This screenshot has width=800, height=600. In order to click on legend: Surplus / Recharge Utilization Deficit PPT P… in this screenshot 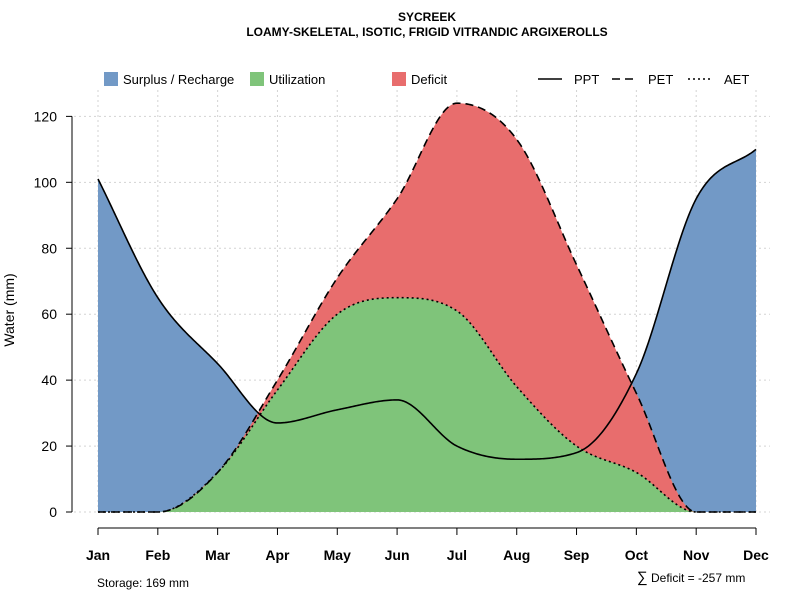, I will do `click(426, 79)`.